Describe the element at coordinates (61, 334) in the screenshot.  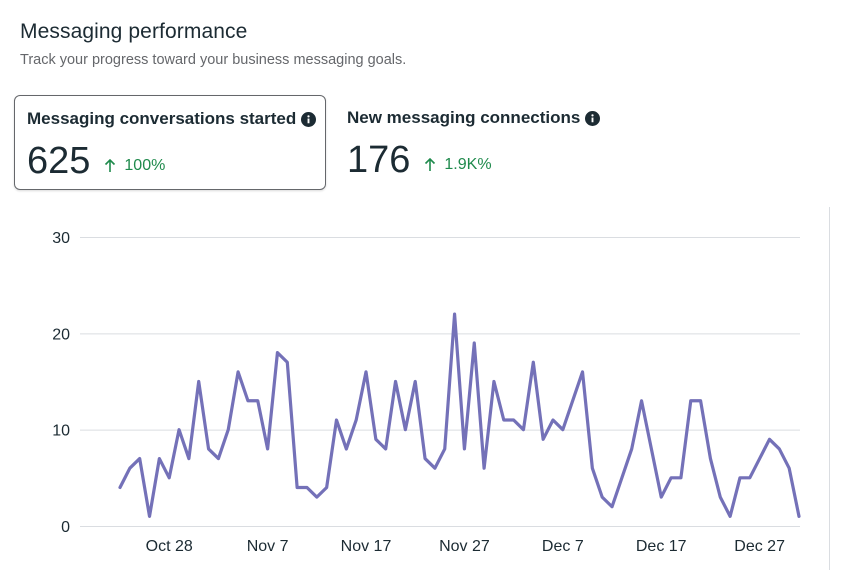
I see `y-tick-label: 20` at that location.